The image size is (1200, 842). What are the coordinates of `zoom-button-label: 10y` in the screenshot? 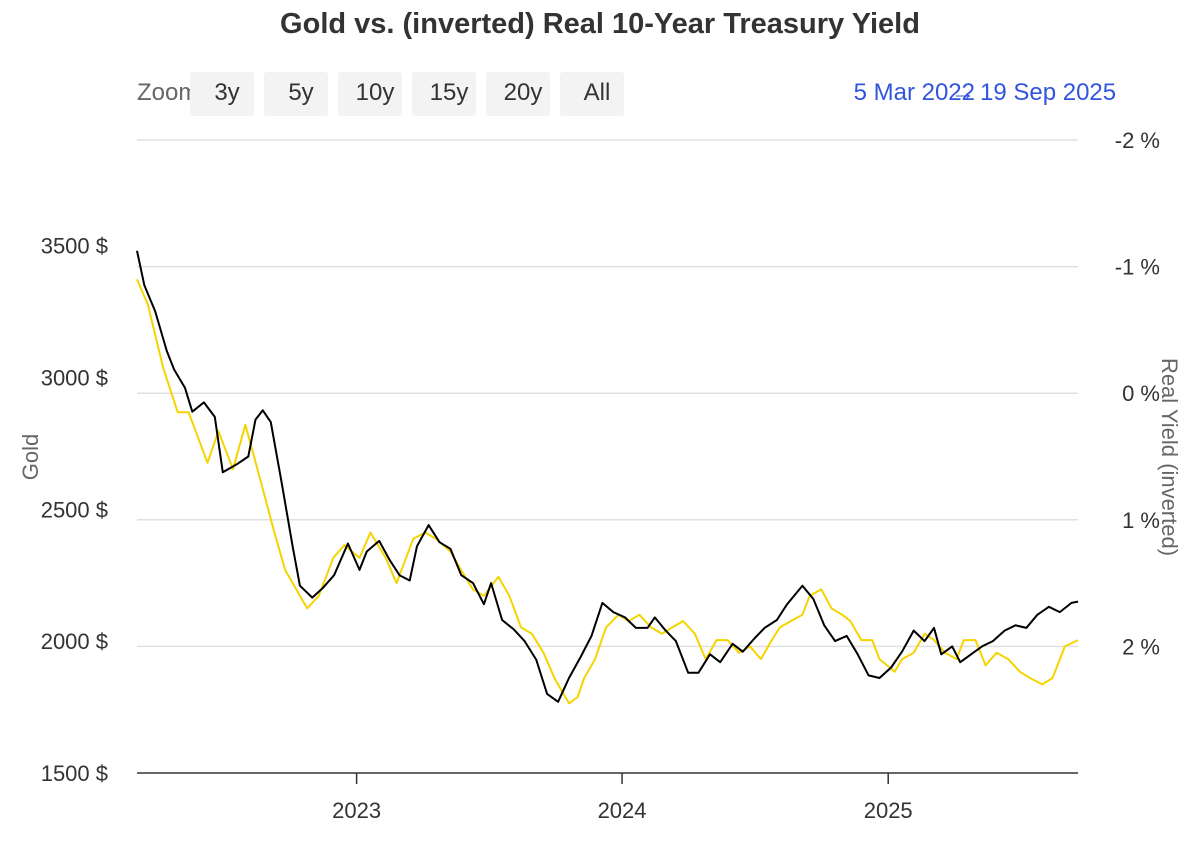 It's located at (375, 92).